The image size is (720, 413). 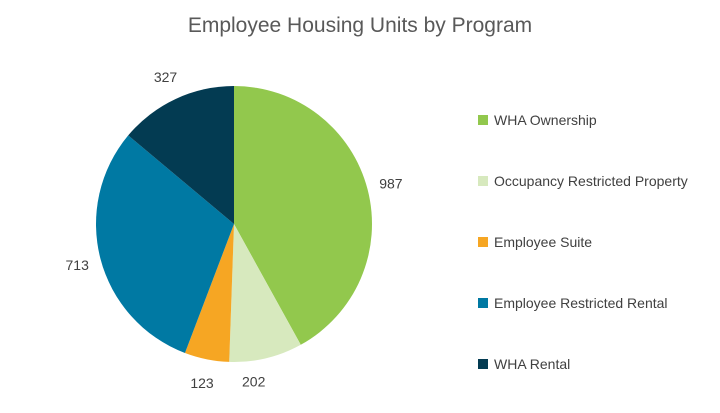 I want to click on pie-slice-wha-ownership, so click(x=303, y=215).